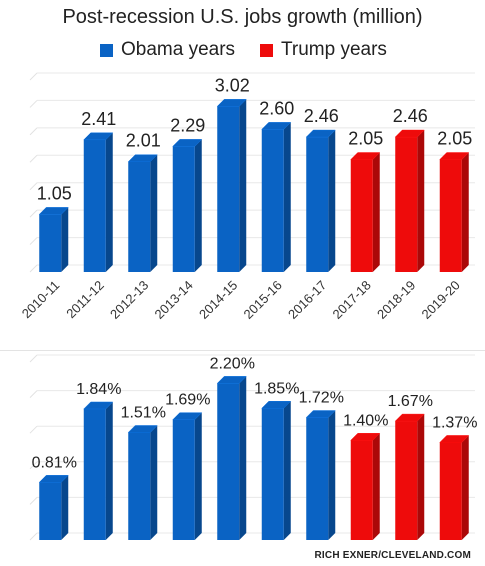 This screenshot has height=566, width=485. Describe the element at coordinates (187, 125) in the screenshot. I see `top-value-label-2013-14: 2.29` at that location.